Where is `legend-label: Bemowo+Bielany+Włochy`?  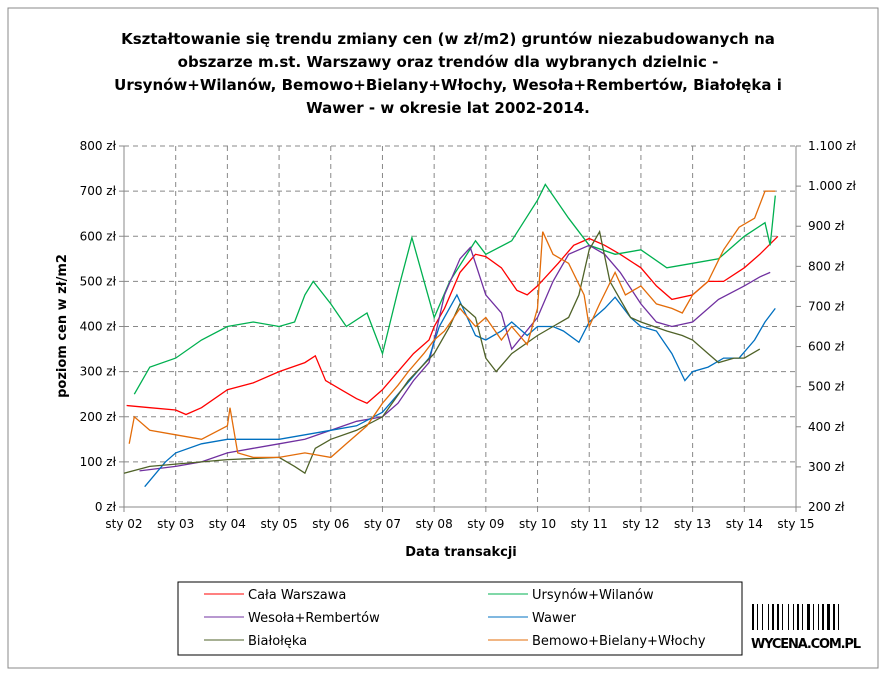 legend-label: Bemowo+Bielany+Włochy is located at coordinates (619, 641).